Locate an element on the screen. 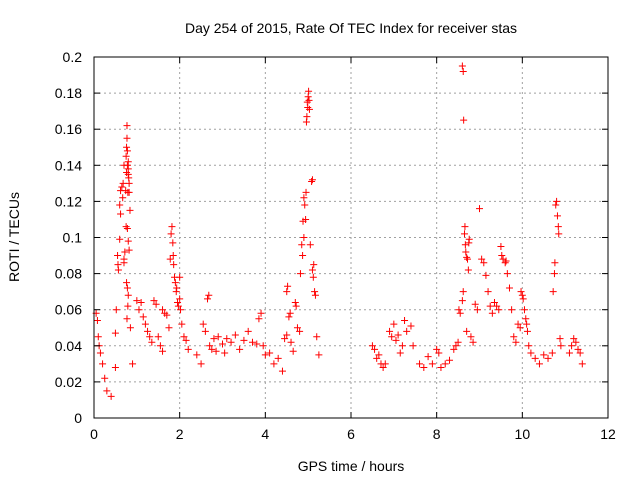  x-tick-label: 12 is located at coordinates (608, 434).